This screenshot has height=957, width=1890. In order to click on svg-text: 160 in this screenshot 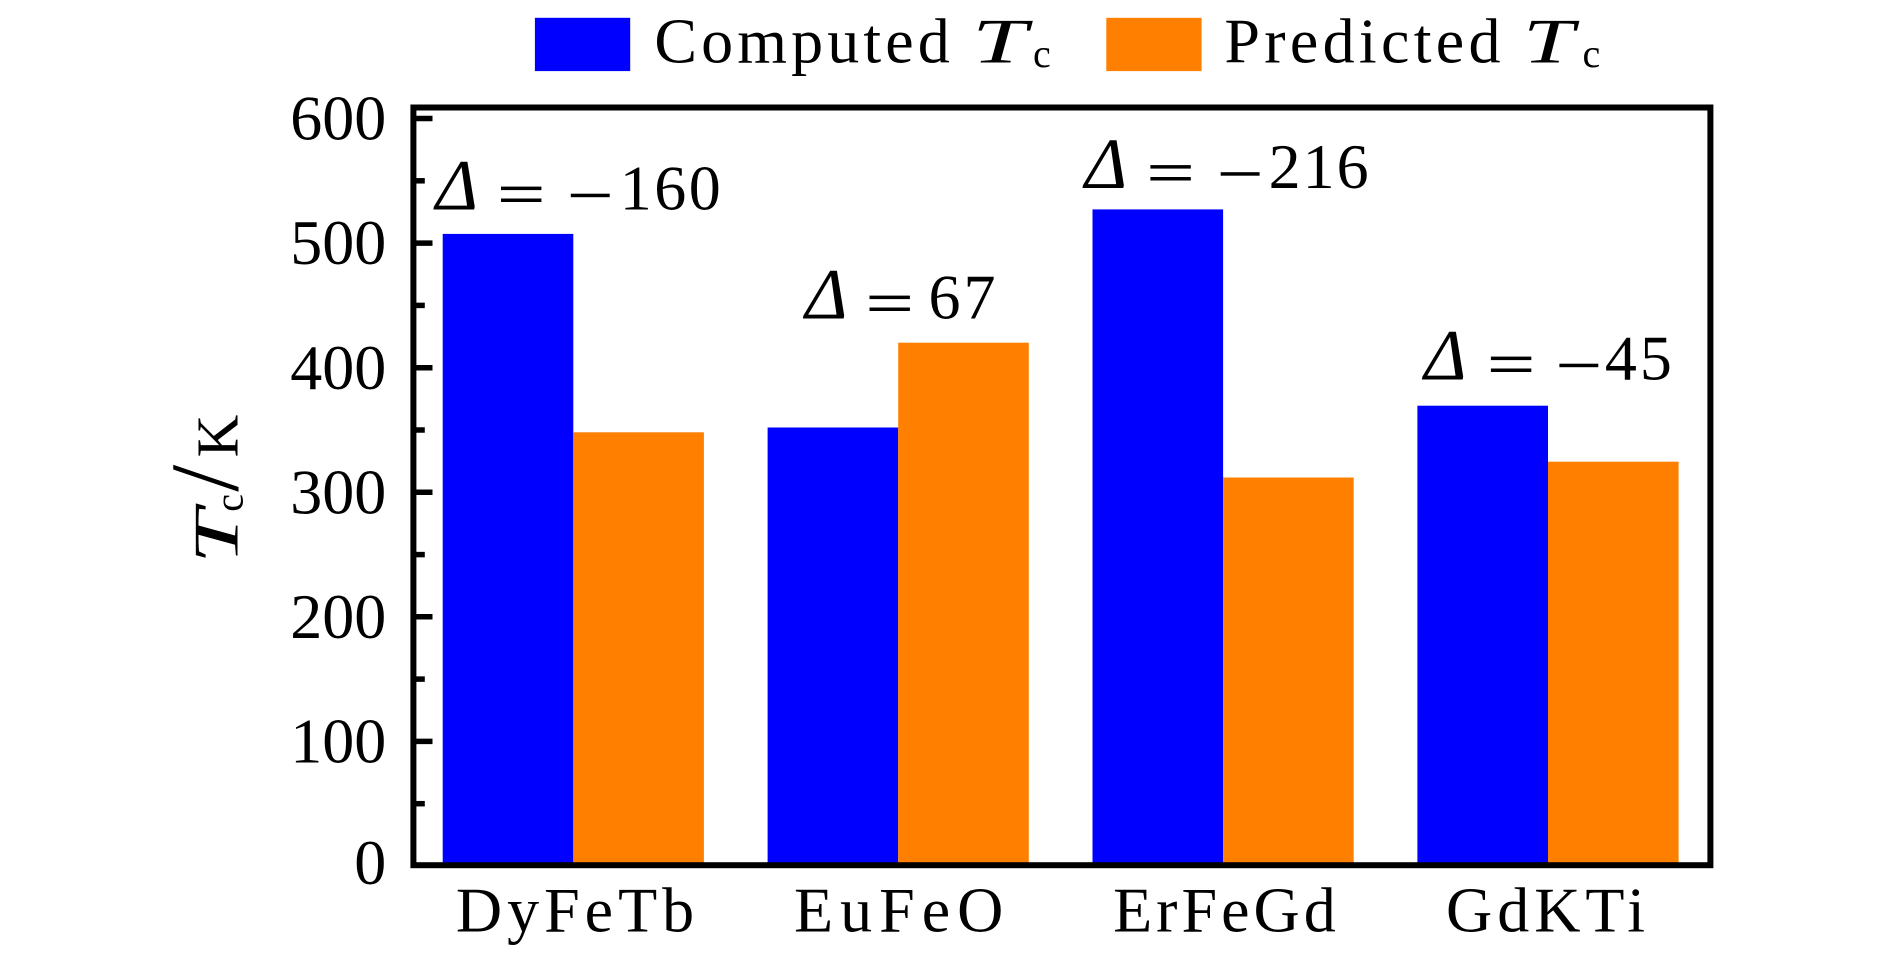, I will do `click(672, 188)`.